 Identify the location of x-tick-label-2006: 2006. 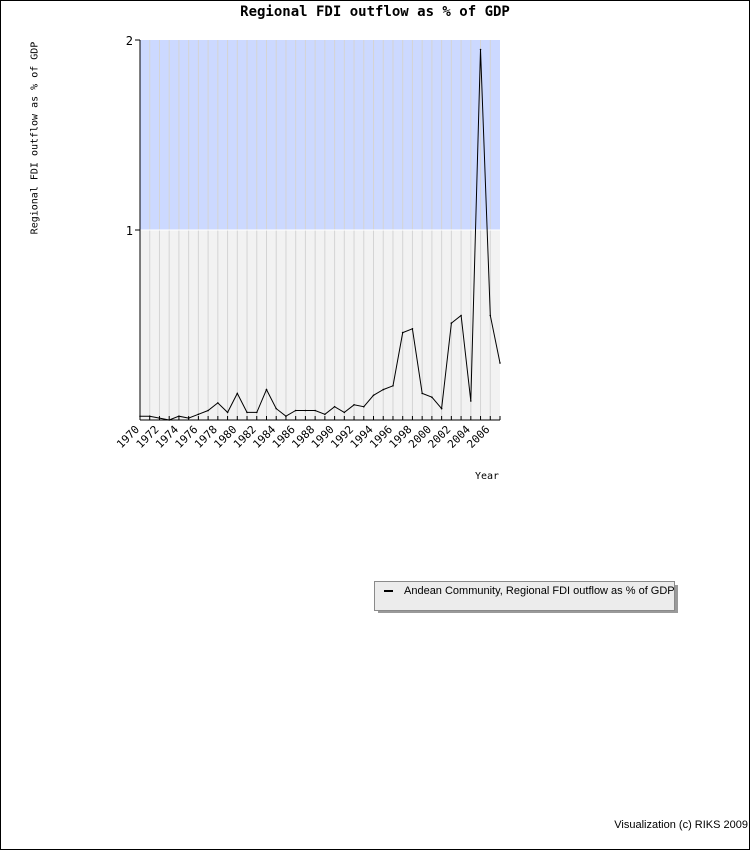
(478, 437).